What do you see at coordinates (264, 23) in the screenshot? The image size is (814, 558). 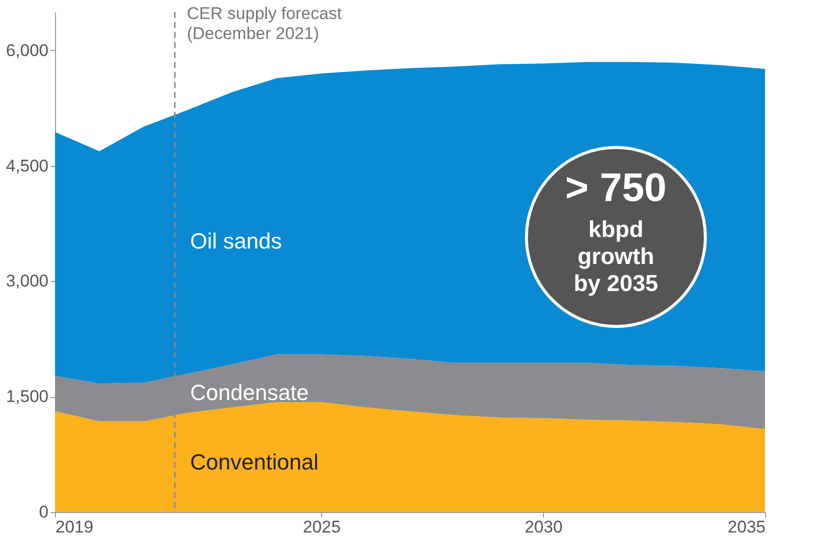 I see `ref-line-label: CER supply forecast (December 2021)` at bounding box center [264, 23].